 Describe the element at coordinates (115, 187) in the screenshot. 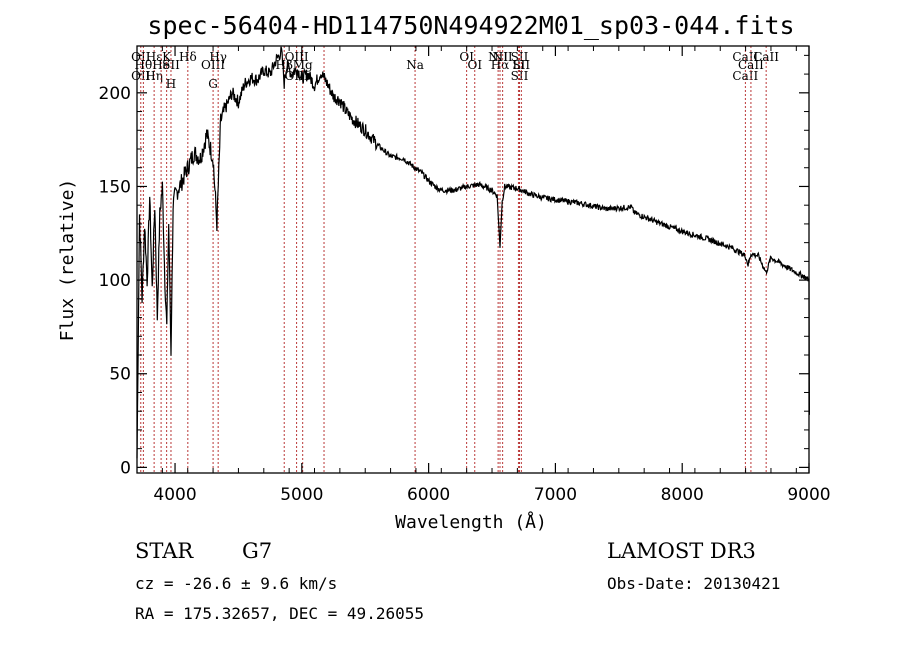

I see `y-tick-label: 150` at that location.